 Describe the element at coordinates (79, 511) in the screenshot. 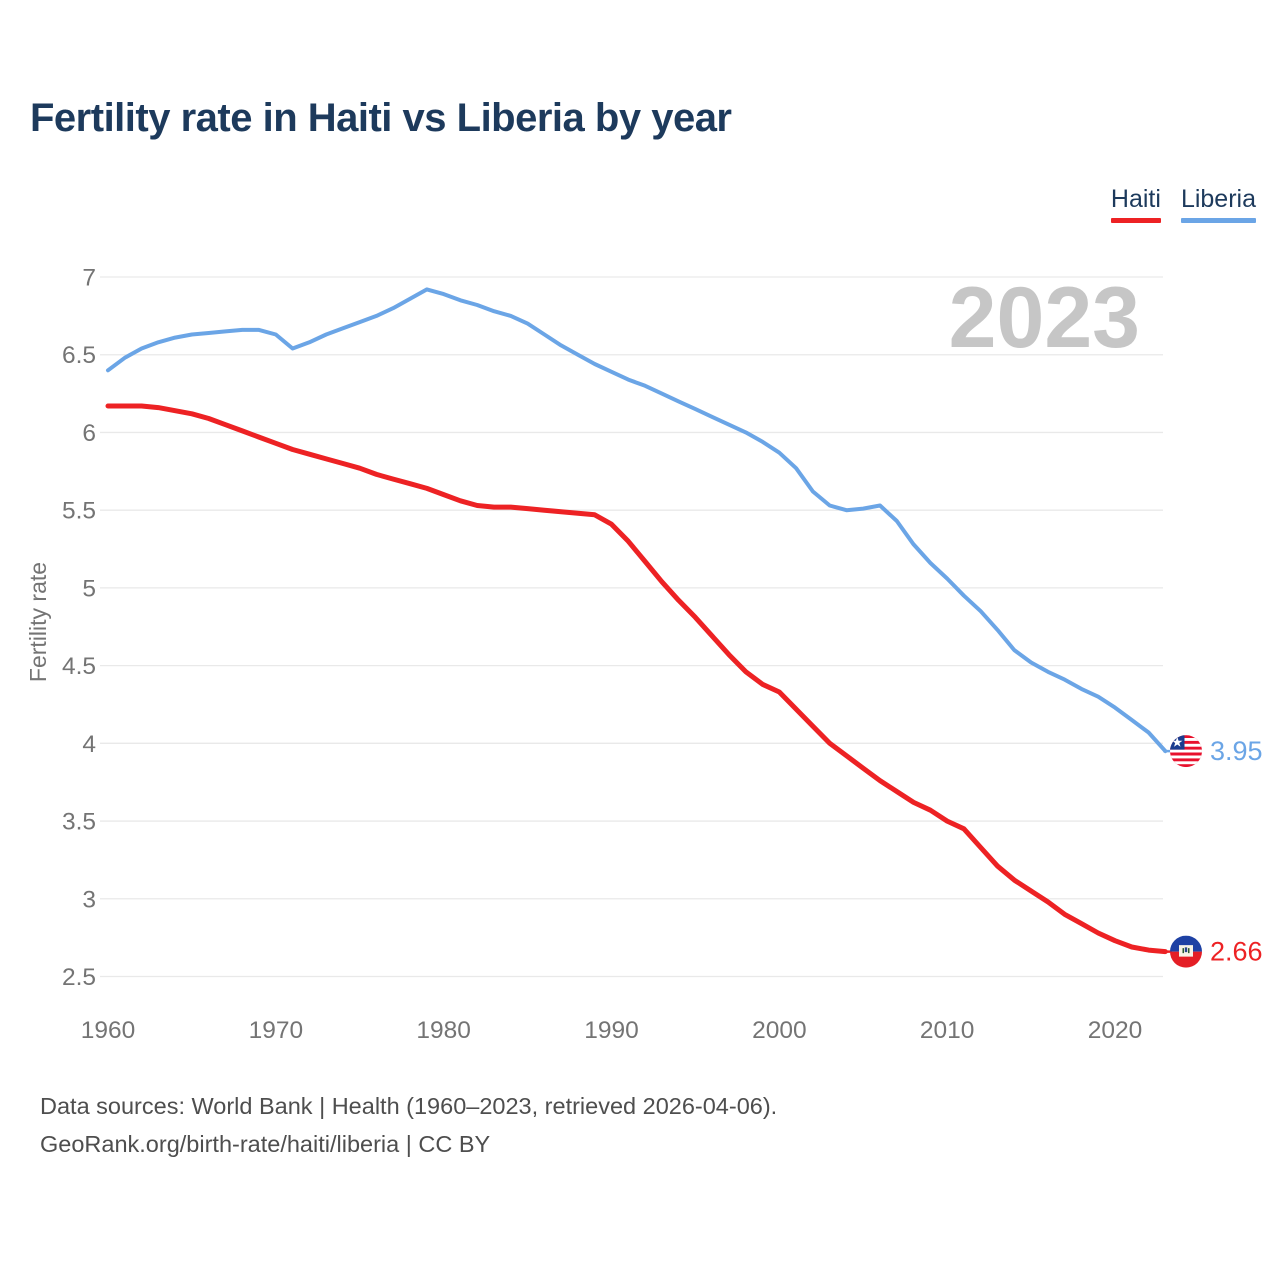

I see `y-tick-label: 5.5` at that location.